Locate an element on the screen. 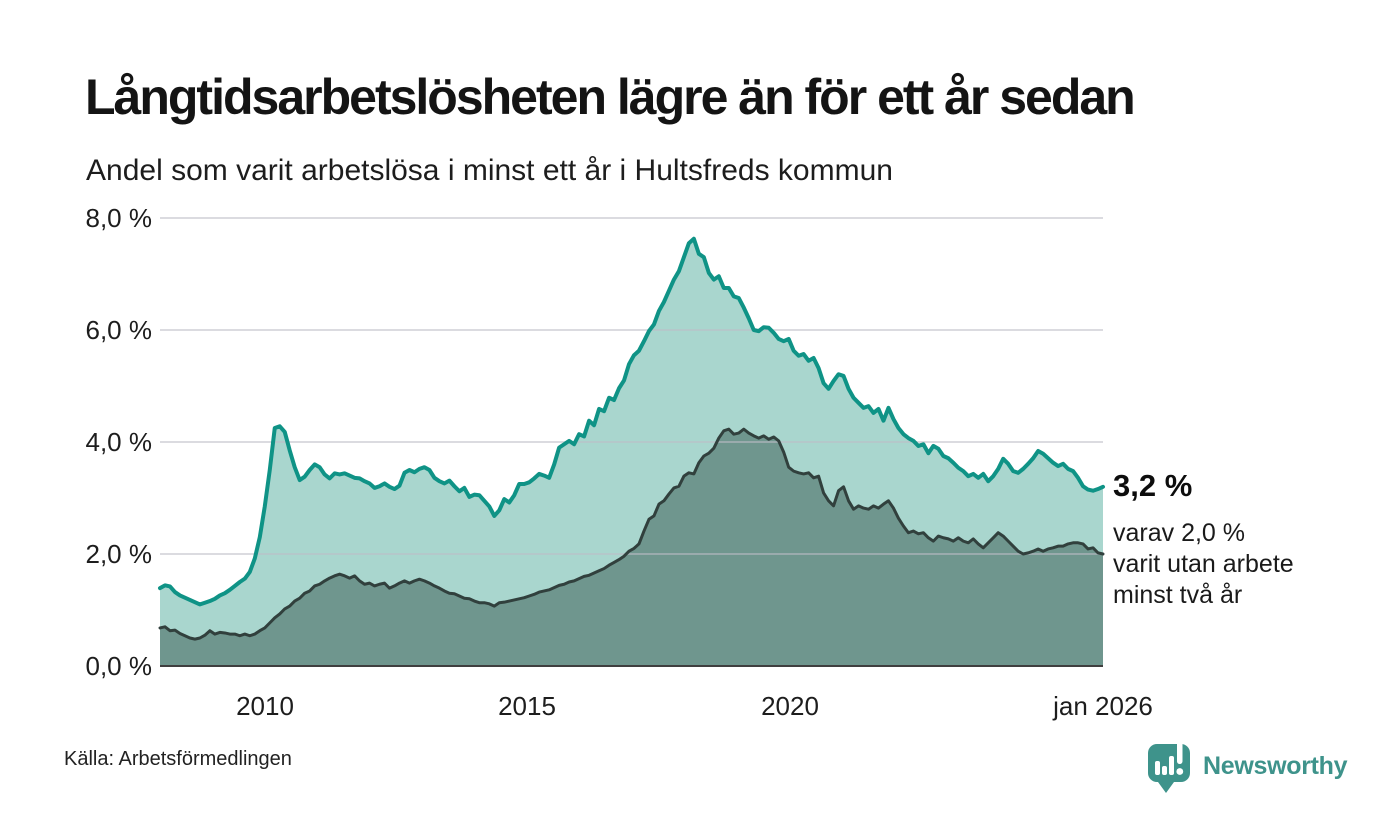 This screenshot has width=1400, height=840. detail-line: varit utan arbete is located at coordinates (1203, 564).